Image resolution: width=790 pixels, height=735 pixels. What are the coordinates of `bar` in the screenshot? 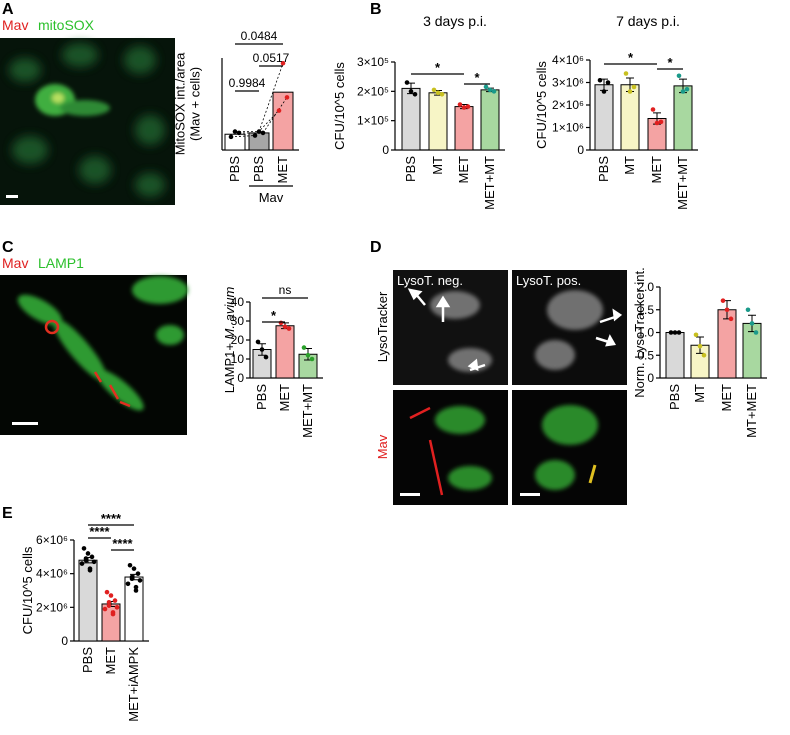 It's located at (675, 355).